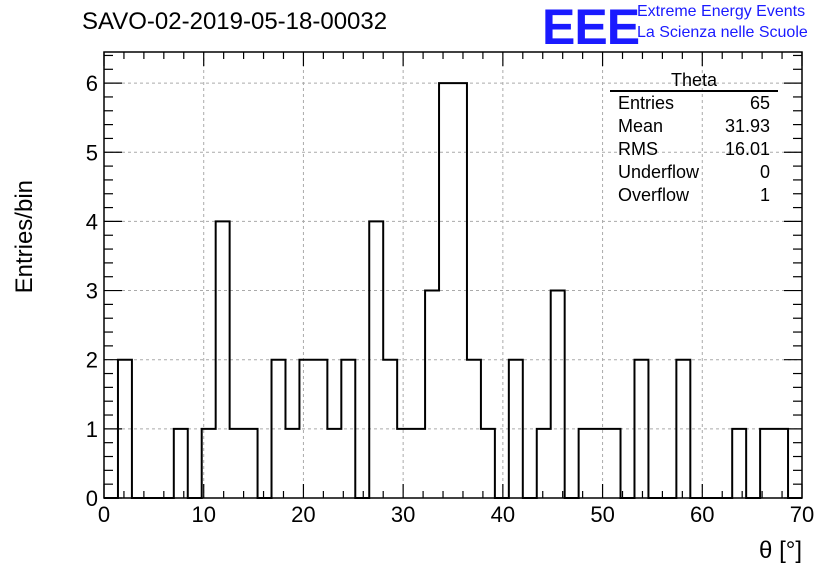 This screenshot has width=836, height=572. What do you see at coordinates (646, 103) in the screenshot?
I see `stats-label: Entries` at bounding box center [646, 103].